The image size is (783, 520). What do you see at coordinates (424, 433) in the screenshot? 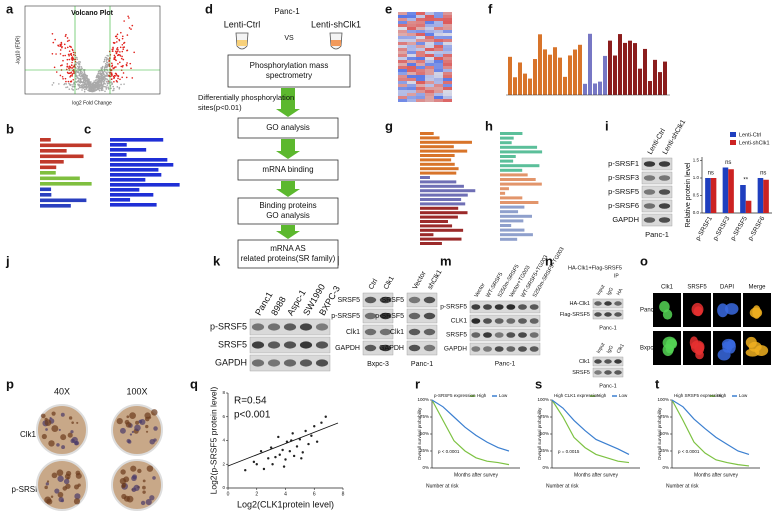
I see `y-tick-label: 50%` at bounding box center [424, 433].